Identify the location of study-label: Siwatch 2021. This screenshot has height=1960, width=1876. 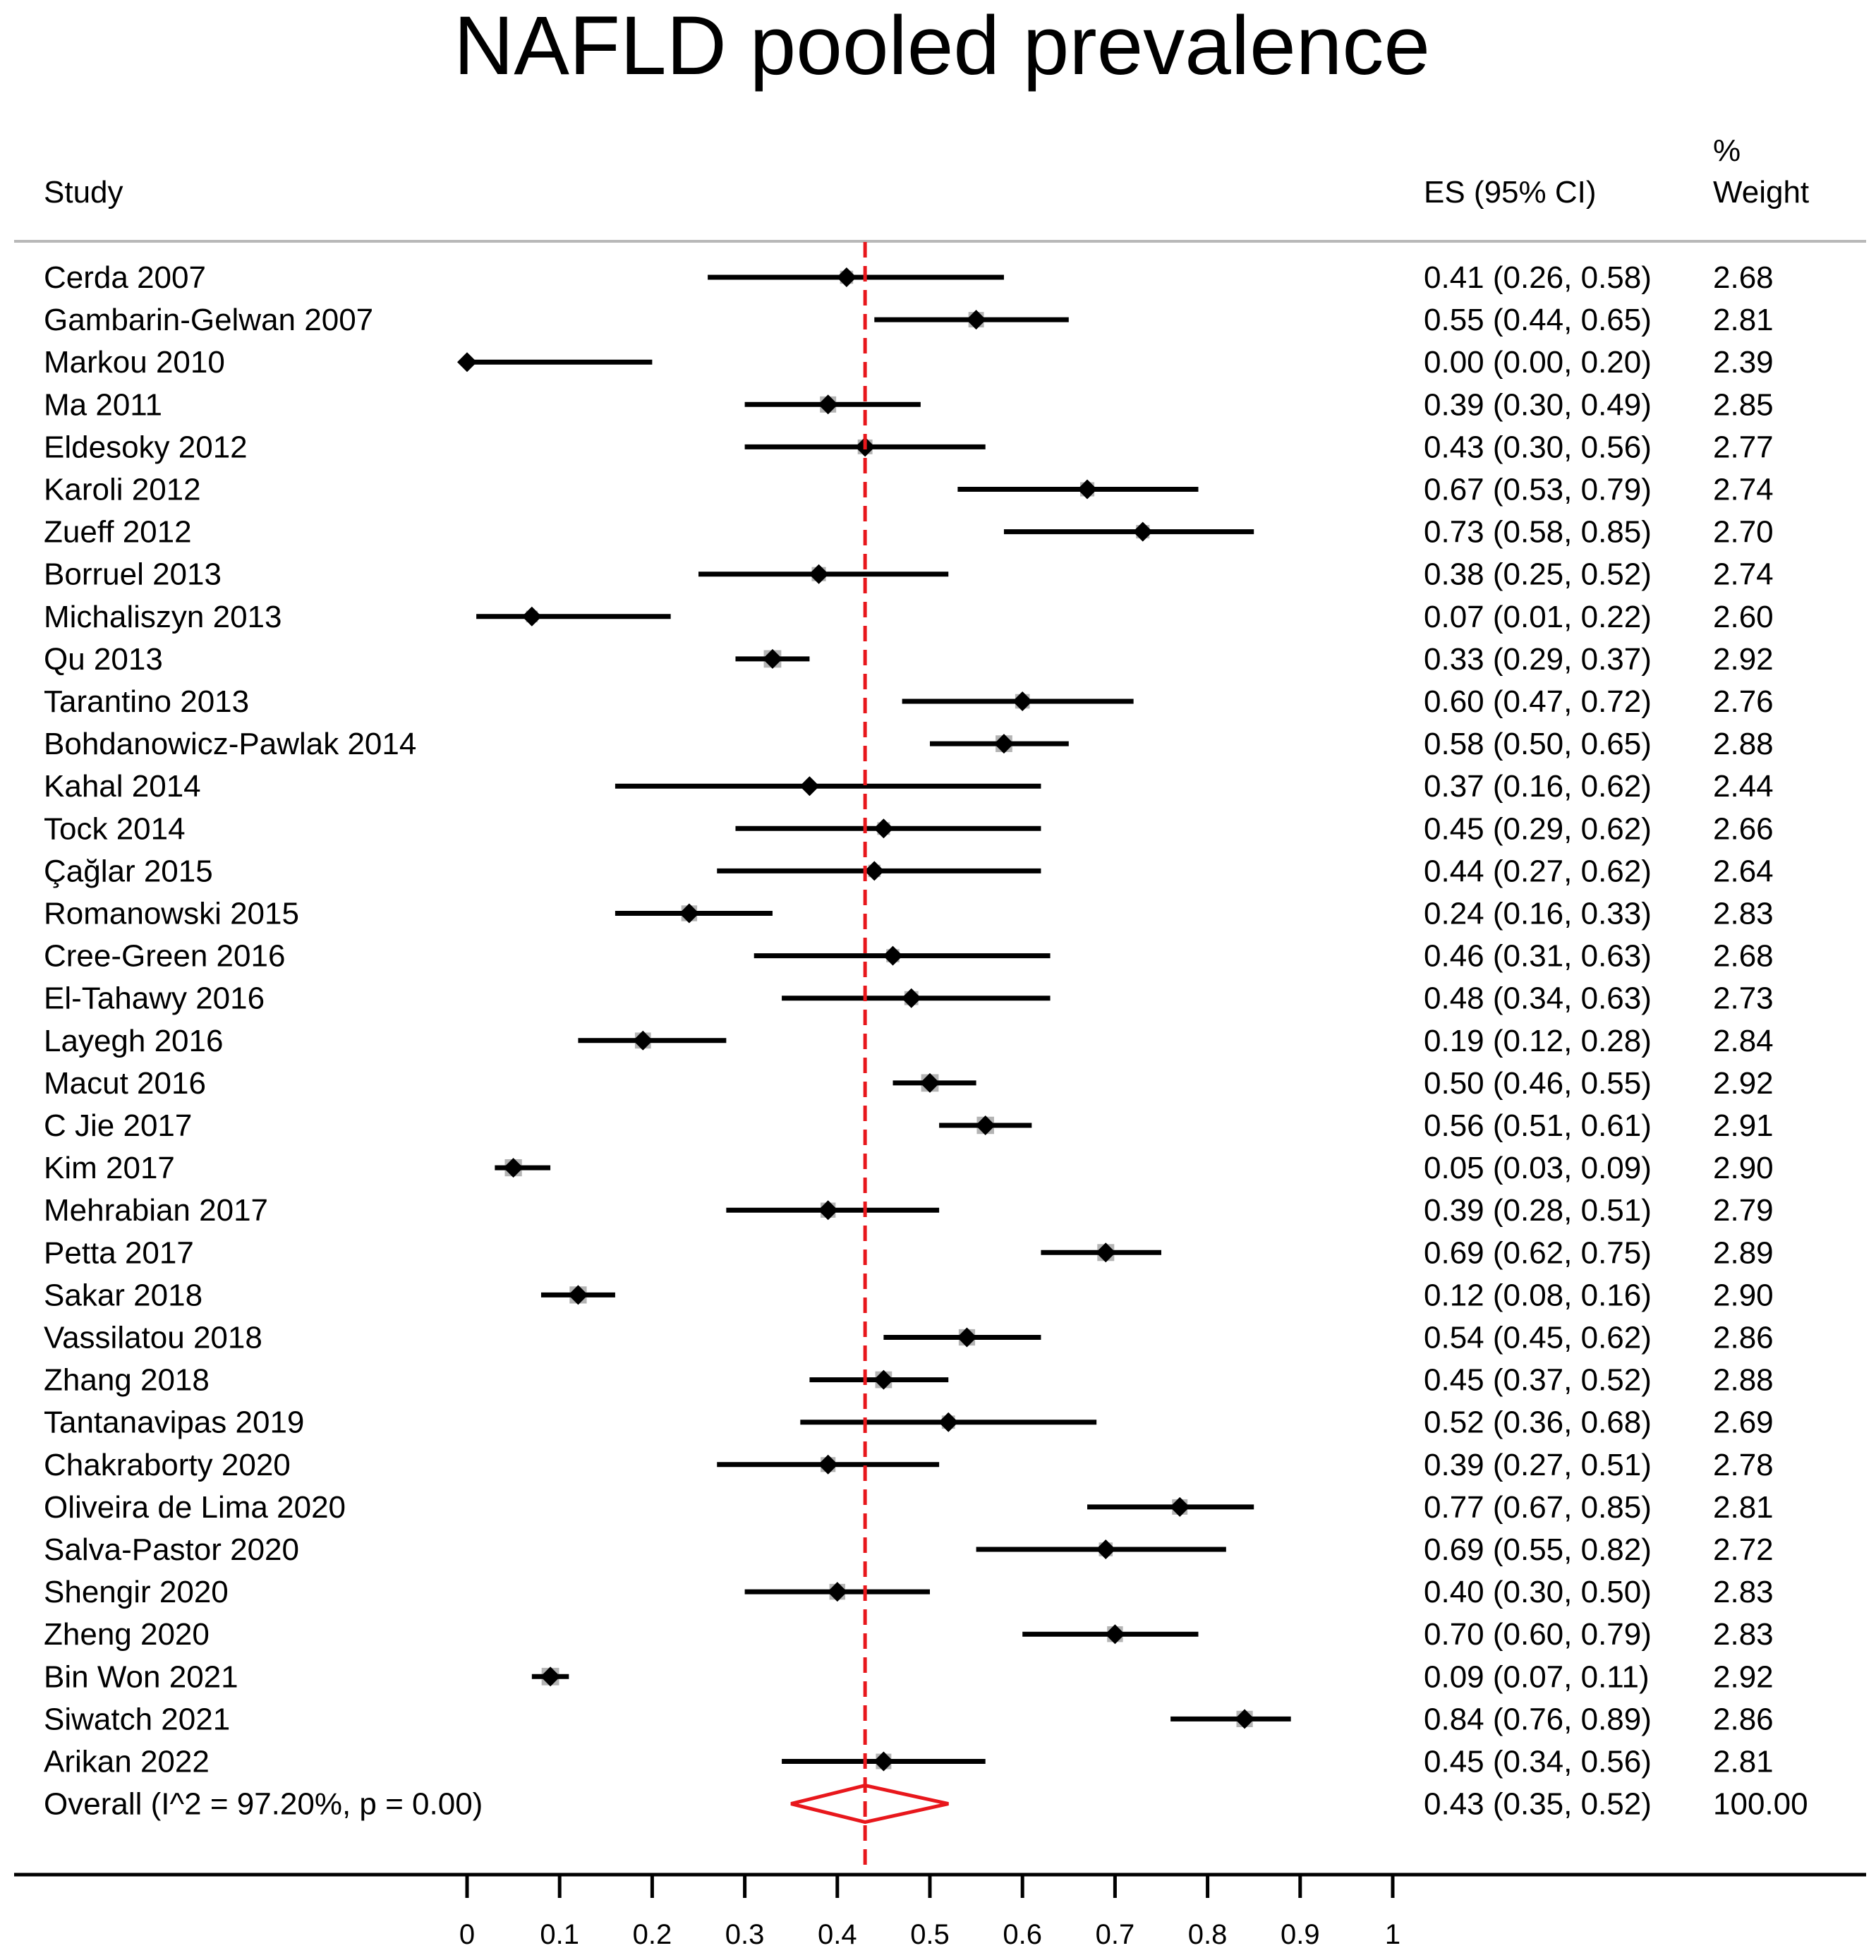
(137, 1719).